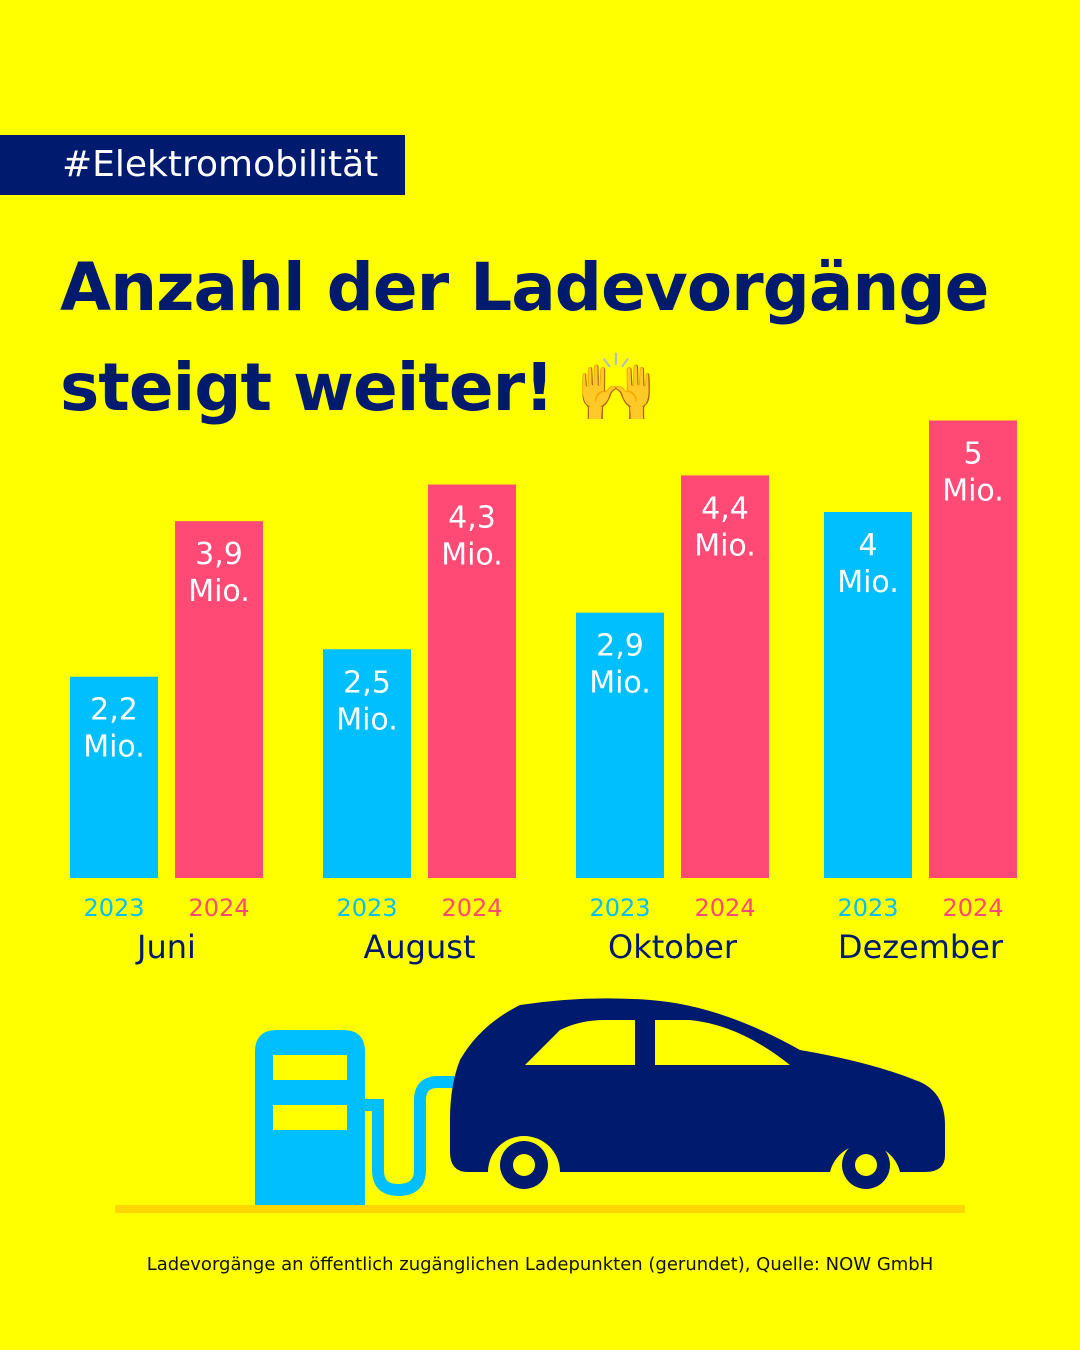 Image resolution: width=1080 pixels, height=1350 pixels. Describe the element at coordinates (420, 947) in the screenshot. I see `category-label: August` at that location.